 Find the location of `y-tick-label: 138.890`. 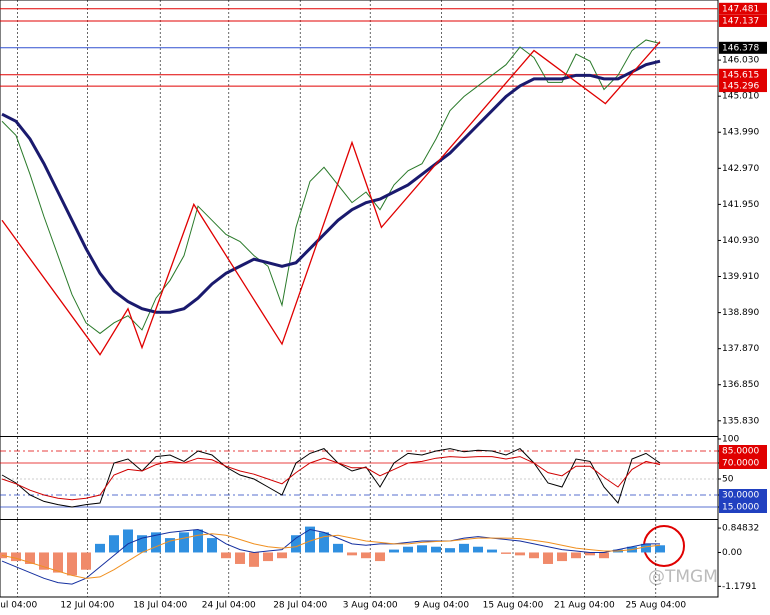

y-tick-label: 138.890 is located at coordinates (740, 313).